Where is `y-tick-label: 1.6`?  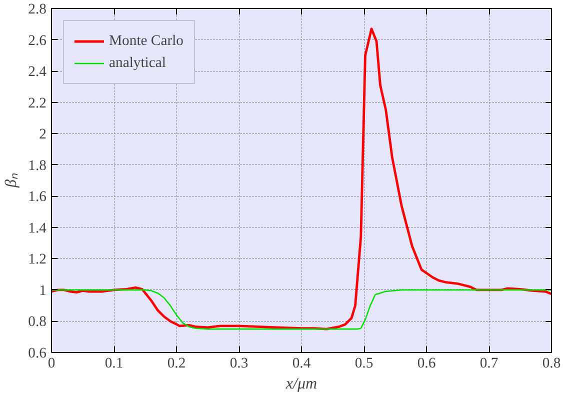
y-tick-label: 1.6 is located at coordinates (37, 197).